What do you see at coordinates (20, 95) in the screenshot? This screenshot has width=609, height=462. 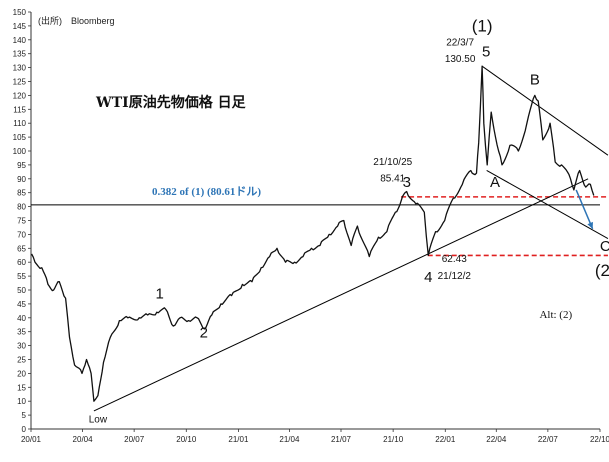 I see `y-tick-label: 120` at bounding box center [20, 95].